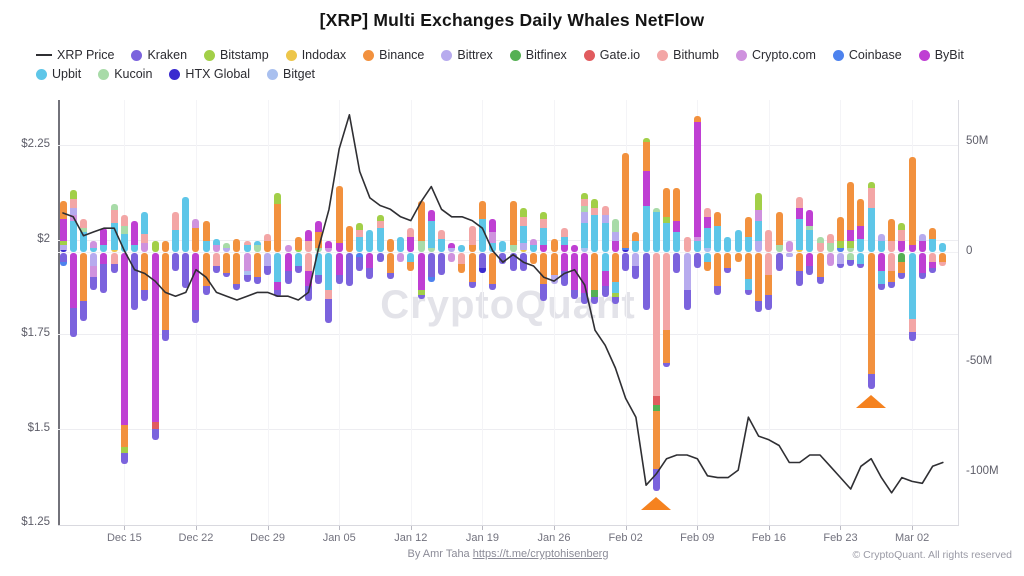  What do you see at coordinates (540, 554) in the screenshot?
I see `byline-link: https://t.me/cryptohisenberg` at bounding box center [540, 554].